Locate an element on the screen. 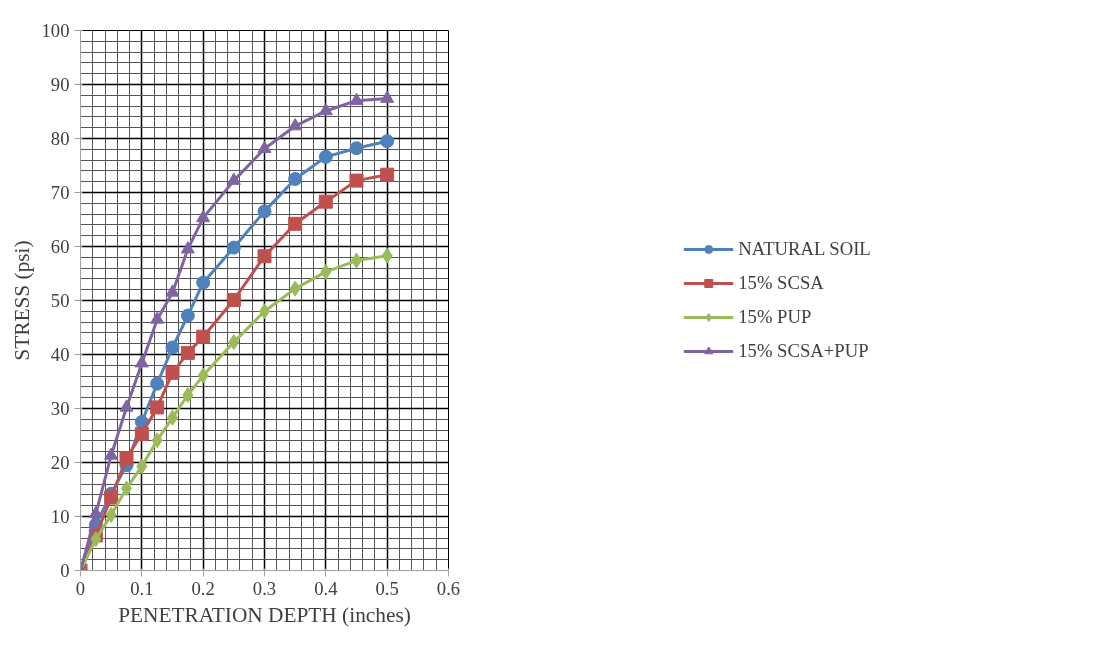  x-tick-label: 0 is located at coordinates (80, 588).